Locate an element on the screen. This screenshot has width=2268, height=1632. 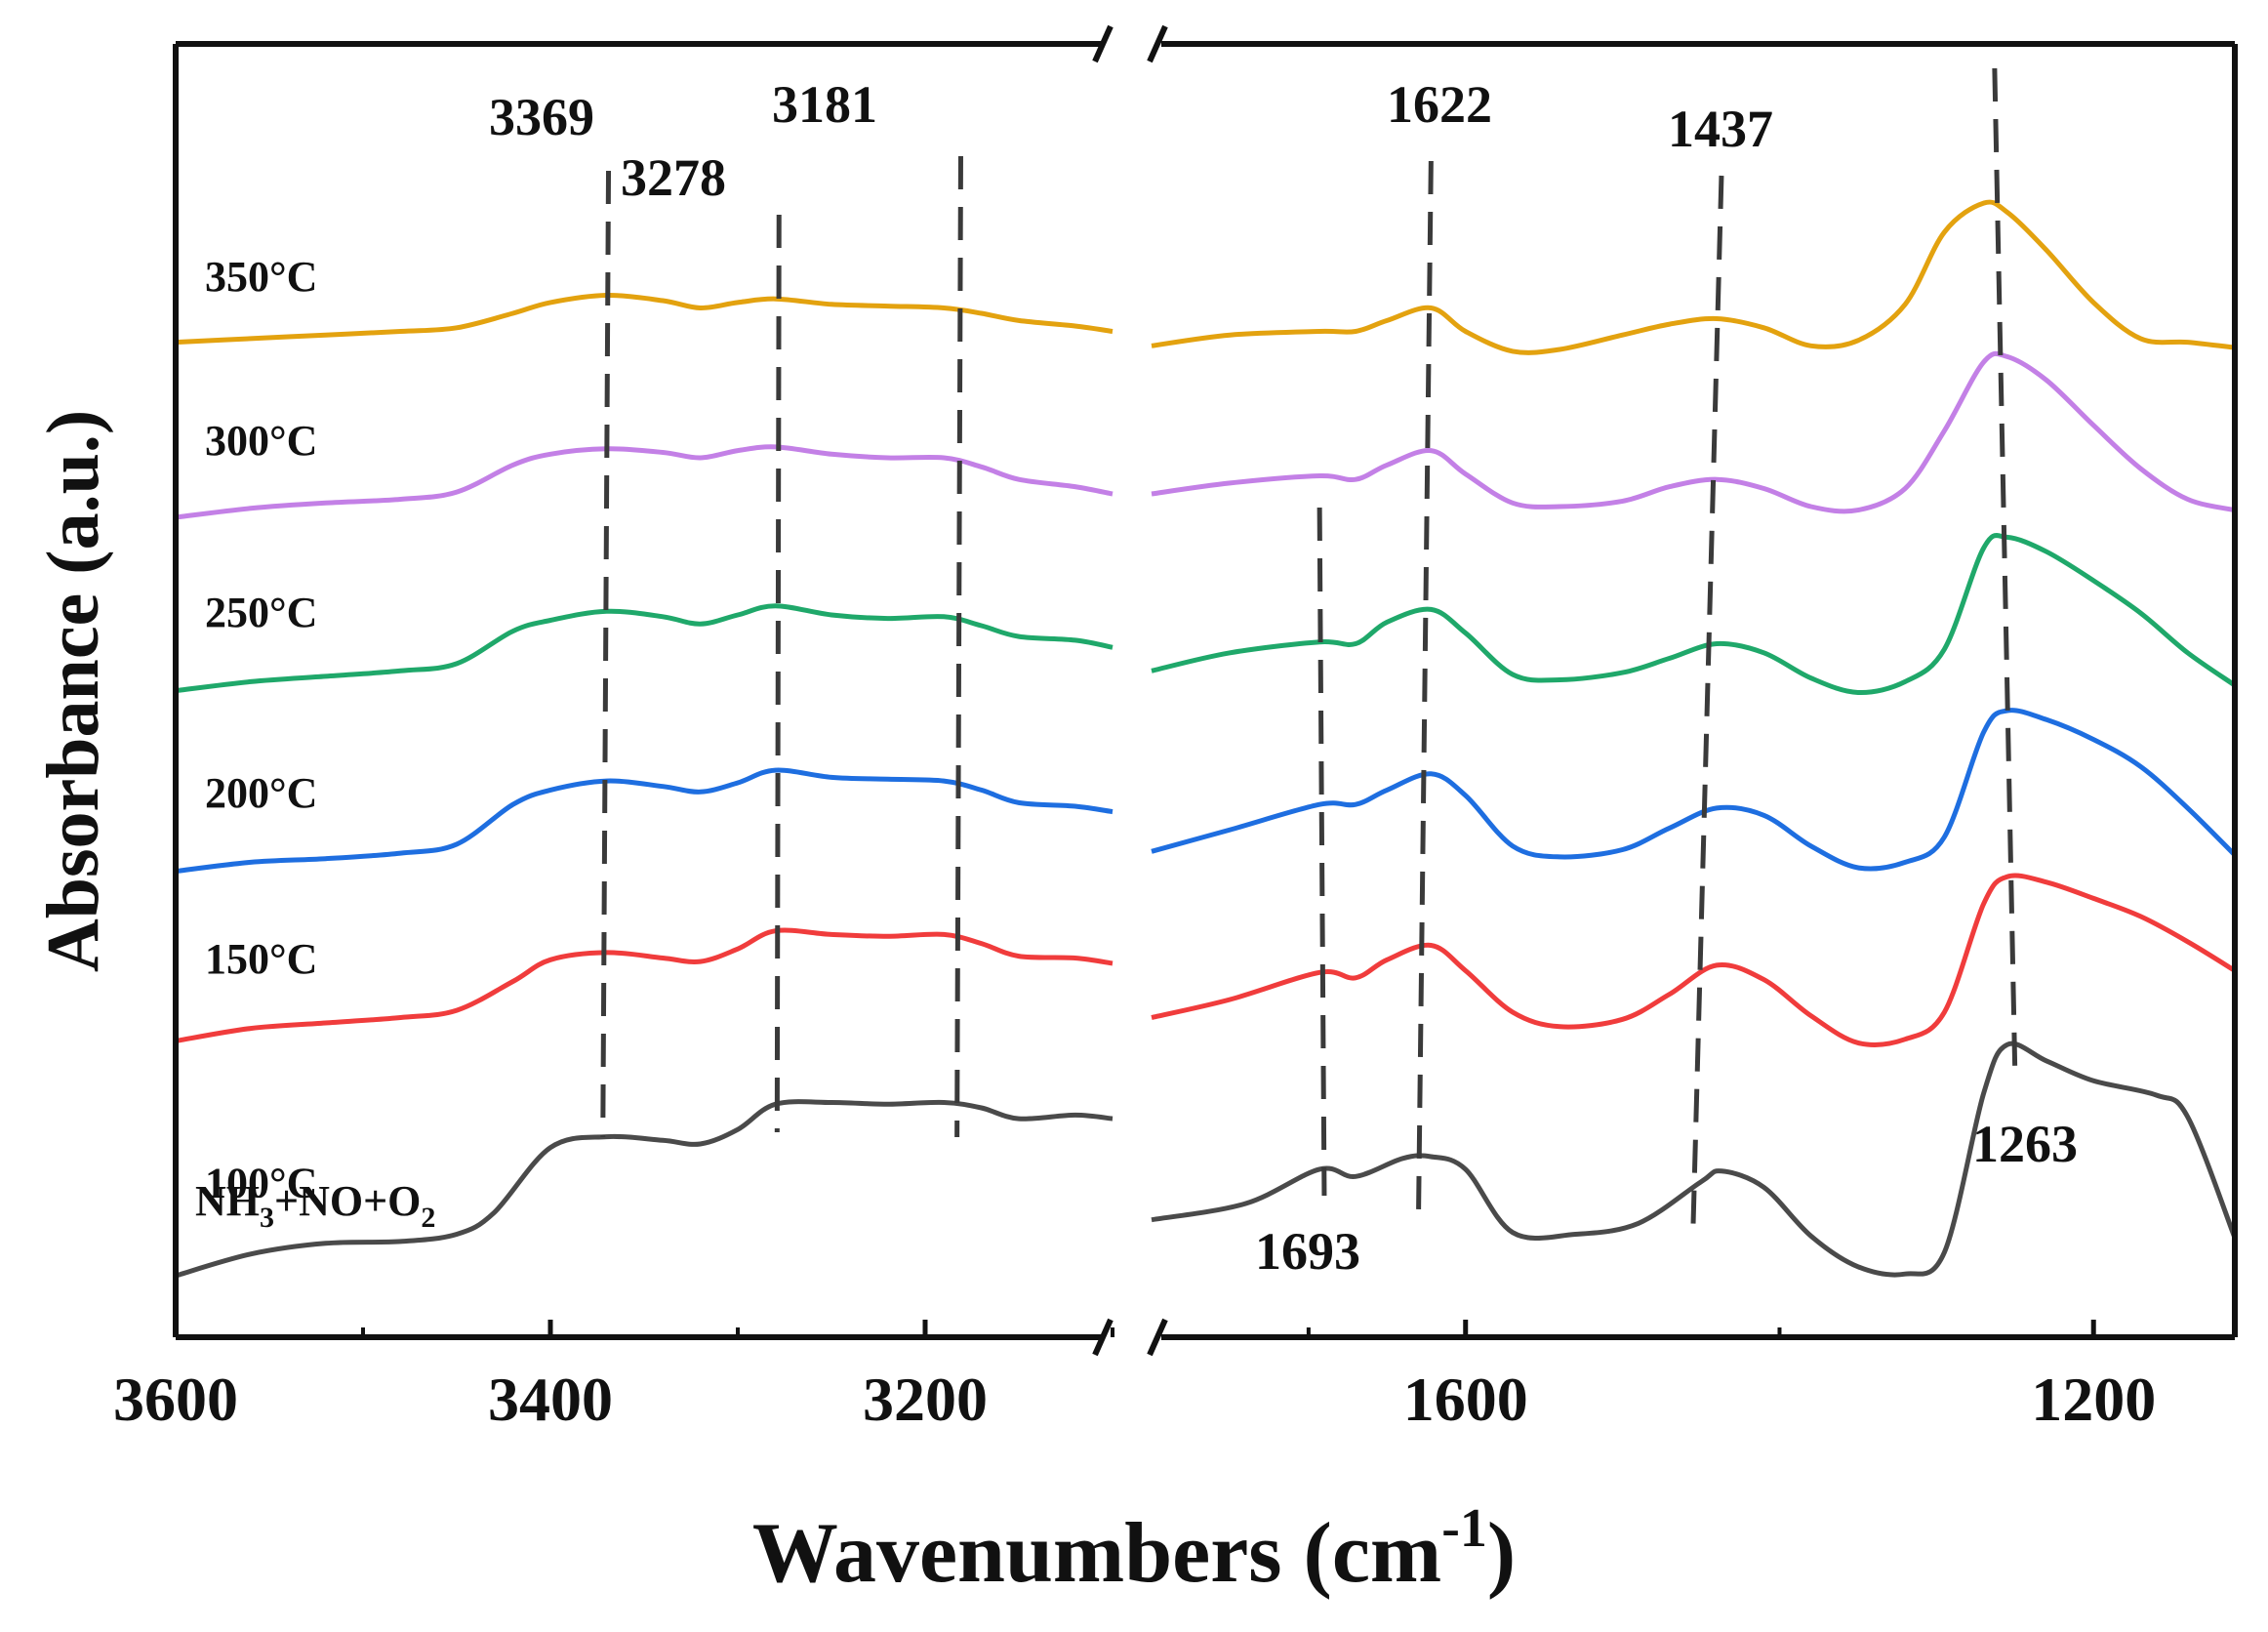
series-line-250c-low is located at coordinates (1694, 614).